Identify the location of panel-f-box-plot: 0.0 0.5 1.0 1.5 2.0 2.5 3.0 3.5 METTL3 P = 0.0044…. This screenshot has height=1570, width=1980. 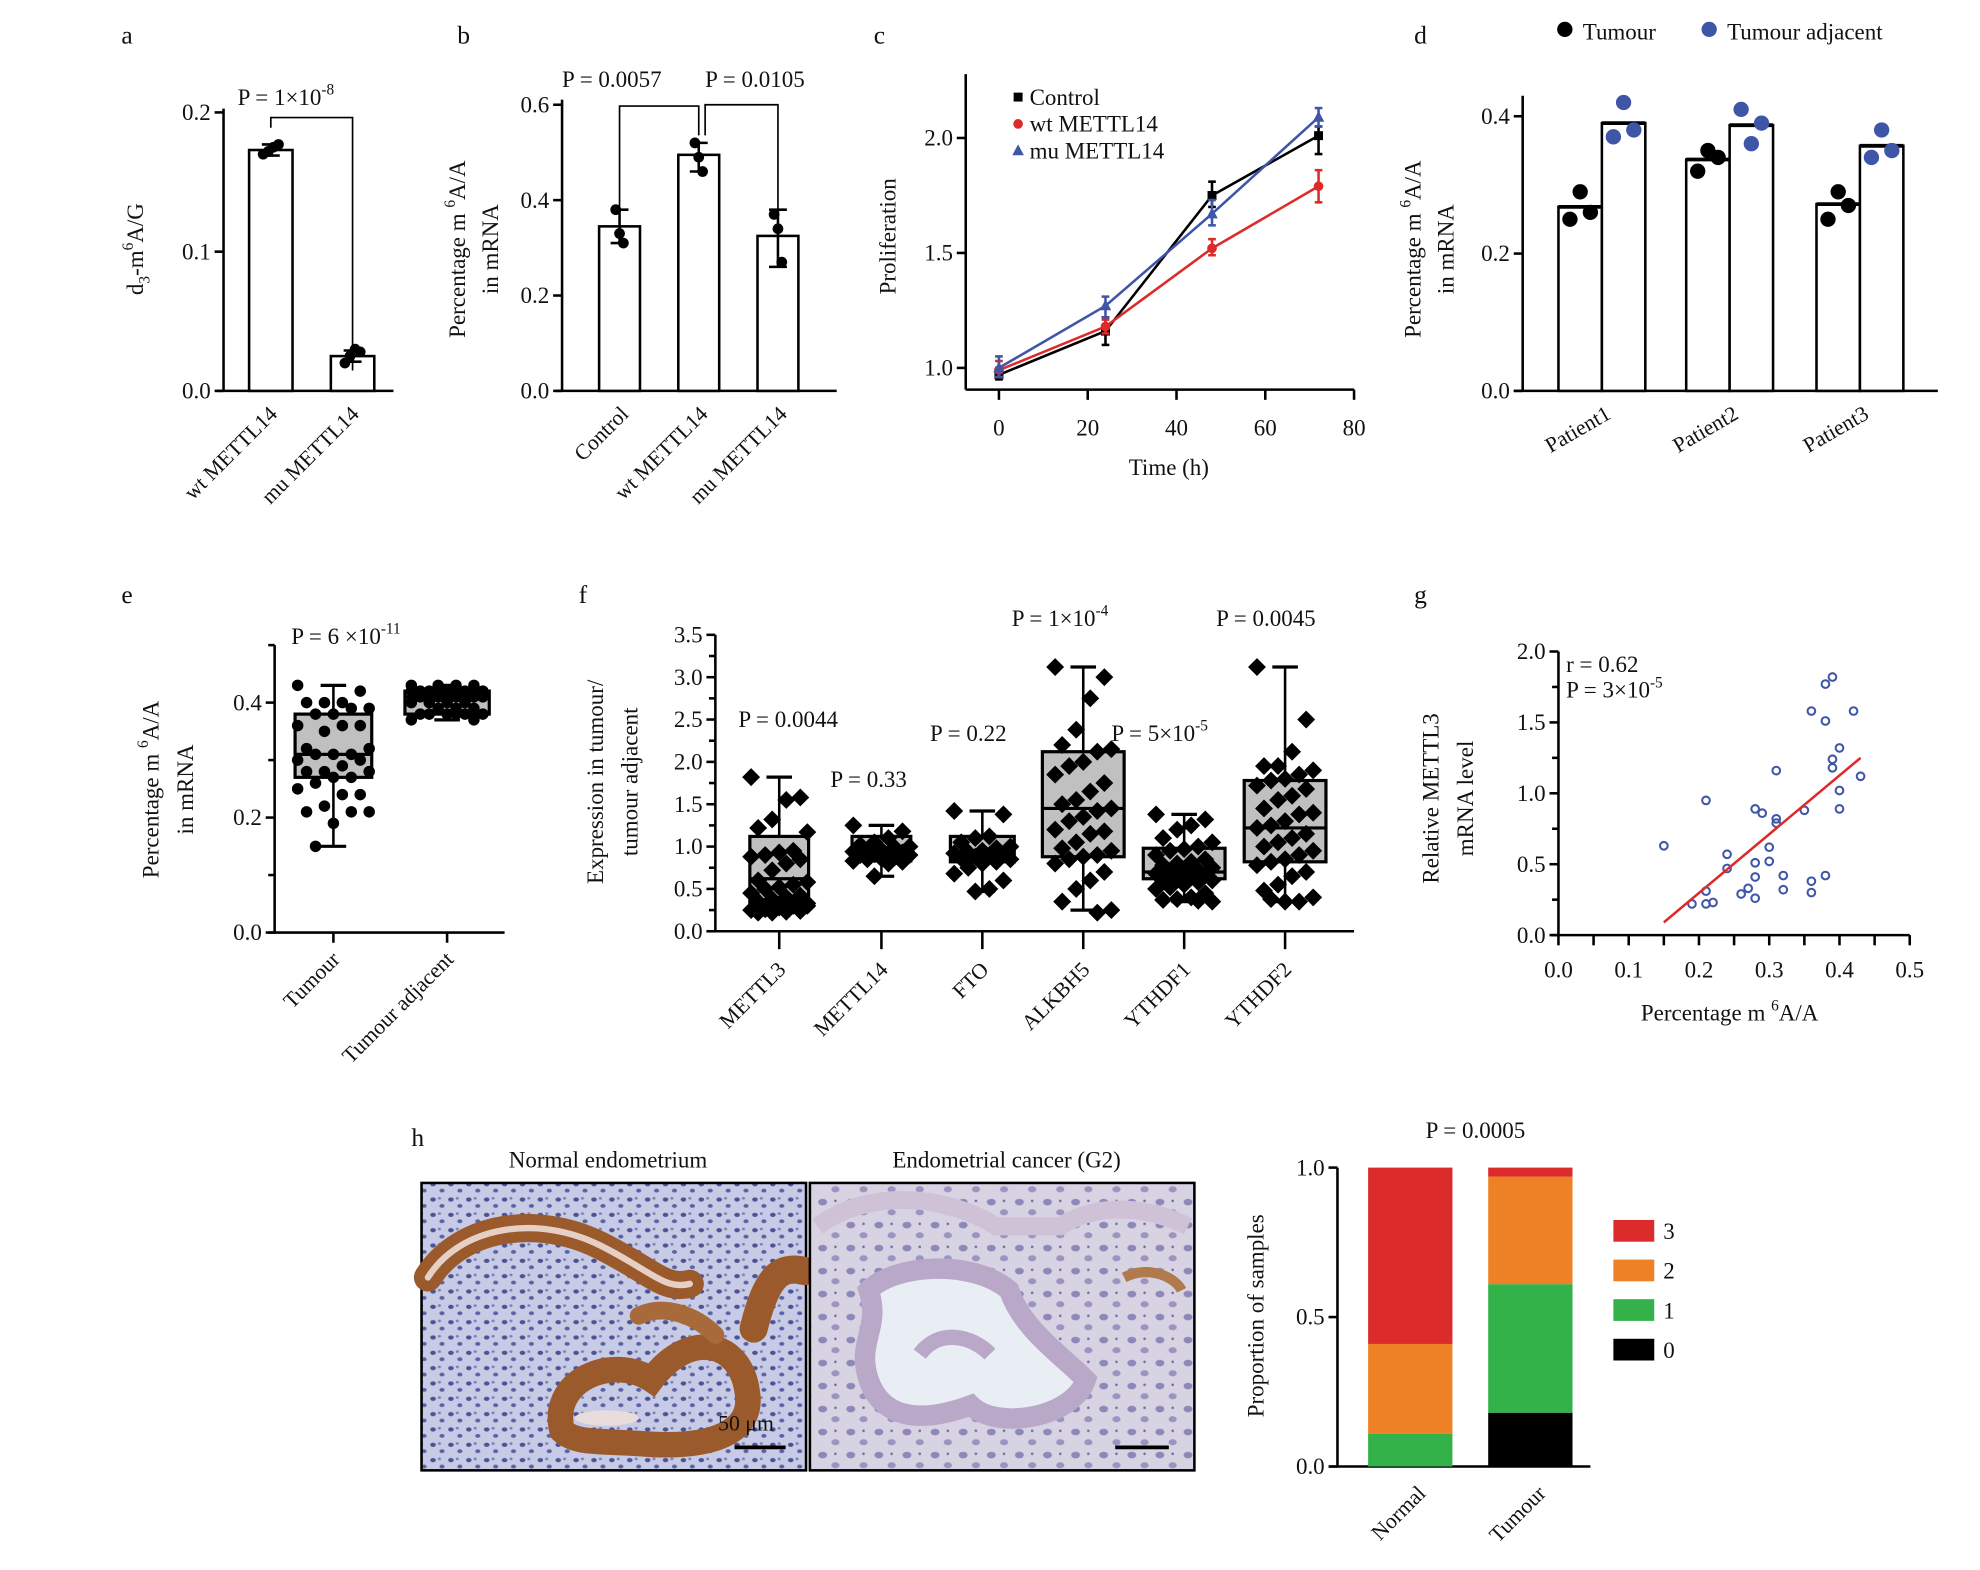
(969, 822).